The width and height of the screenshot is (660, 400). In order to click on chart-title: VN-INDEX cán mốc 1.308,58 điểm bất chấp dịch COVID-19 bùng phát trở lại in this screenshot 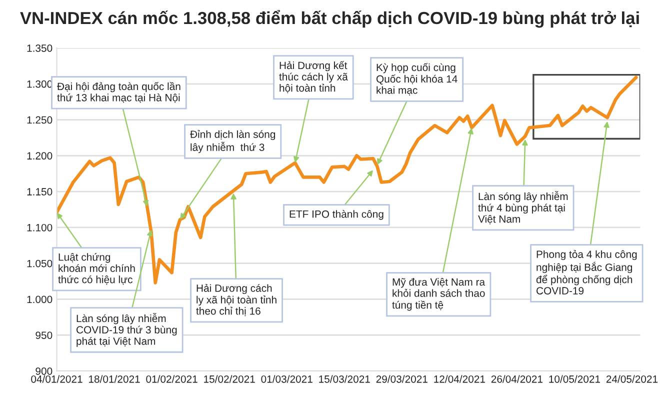, I will do `click(329, 19)`.